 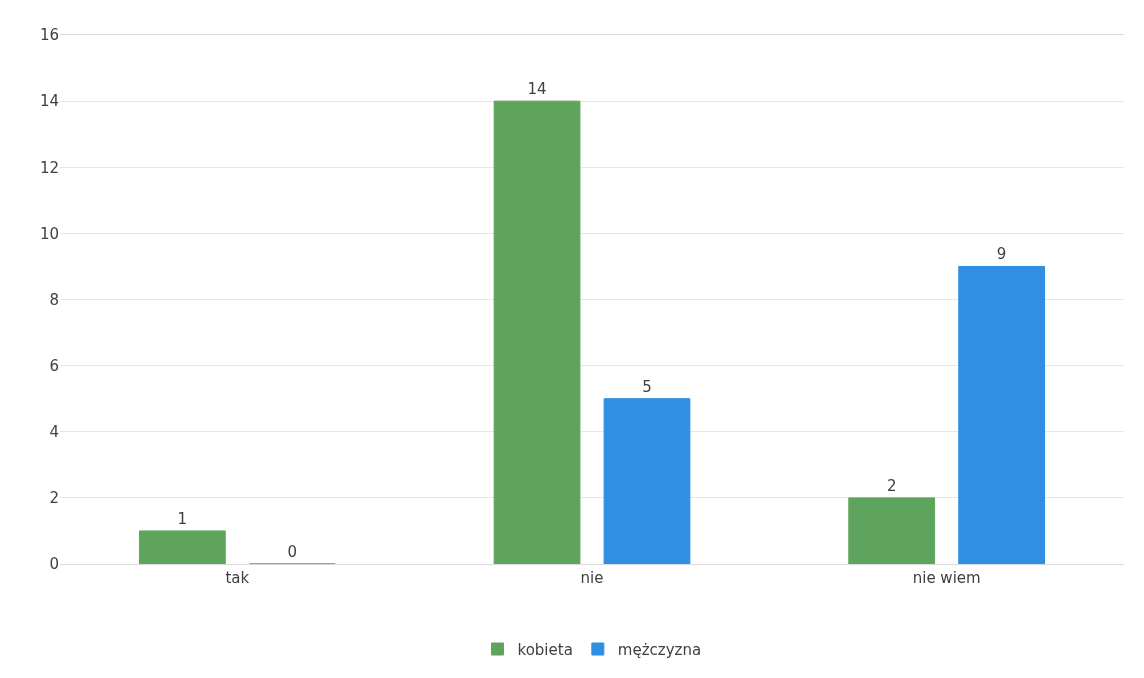 I want to click on data-label: 14, so click(x=537, y=89).